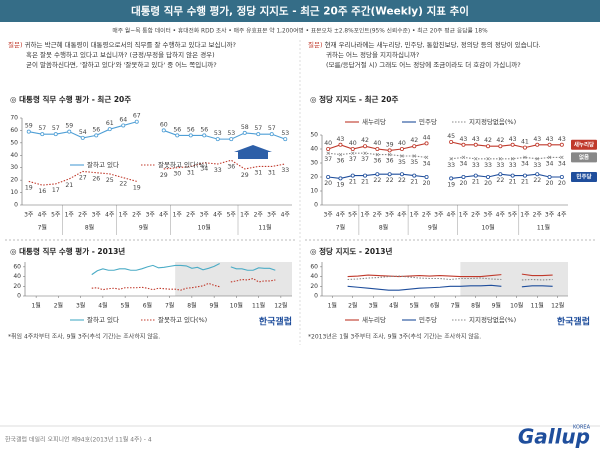 This screenshot has width=600, height=450. What do you see at coordinates (67, 251) in the screenshot?
I see `chart-title: ◎ 대통령 직무 수행 평가 - 2013년` at bounding box center [67, 251].